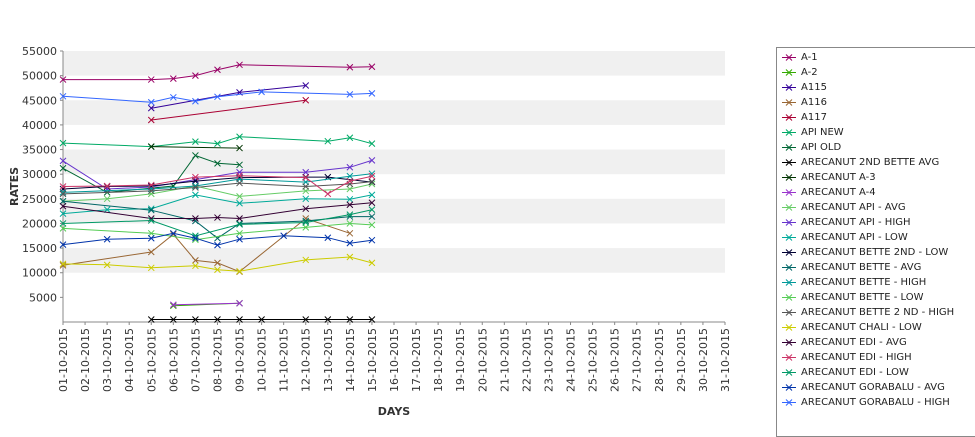 The height and width of the screenshot is (437, 975). I want to click on legend-item: ARECANUT A-3, so click(876, 177).